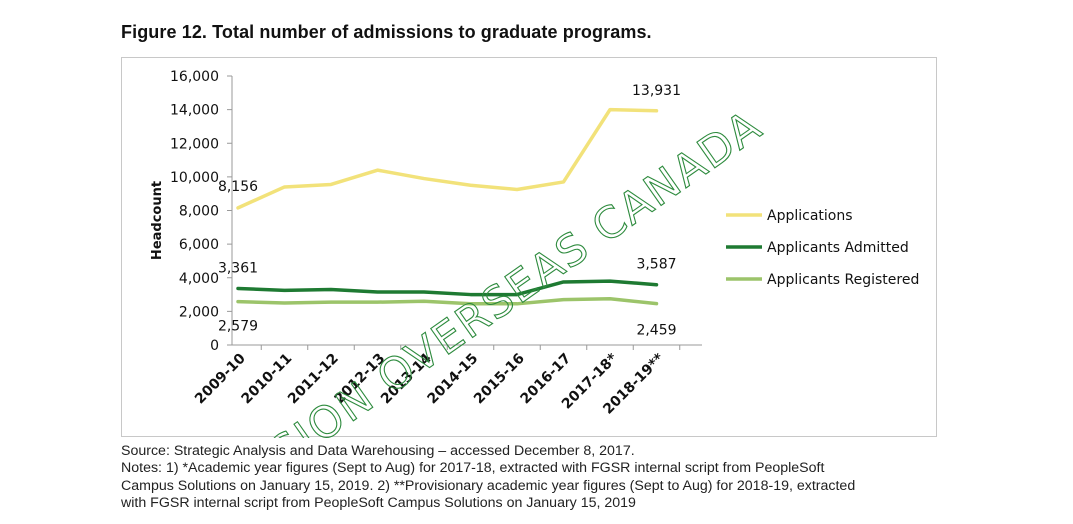 The image size is (1073, 524). Describe the element at coordinates (656, 331) in the screenshot. I see `data-label: 2,459` at that location.